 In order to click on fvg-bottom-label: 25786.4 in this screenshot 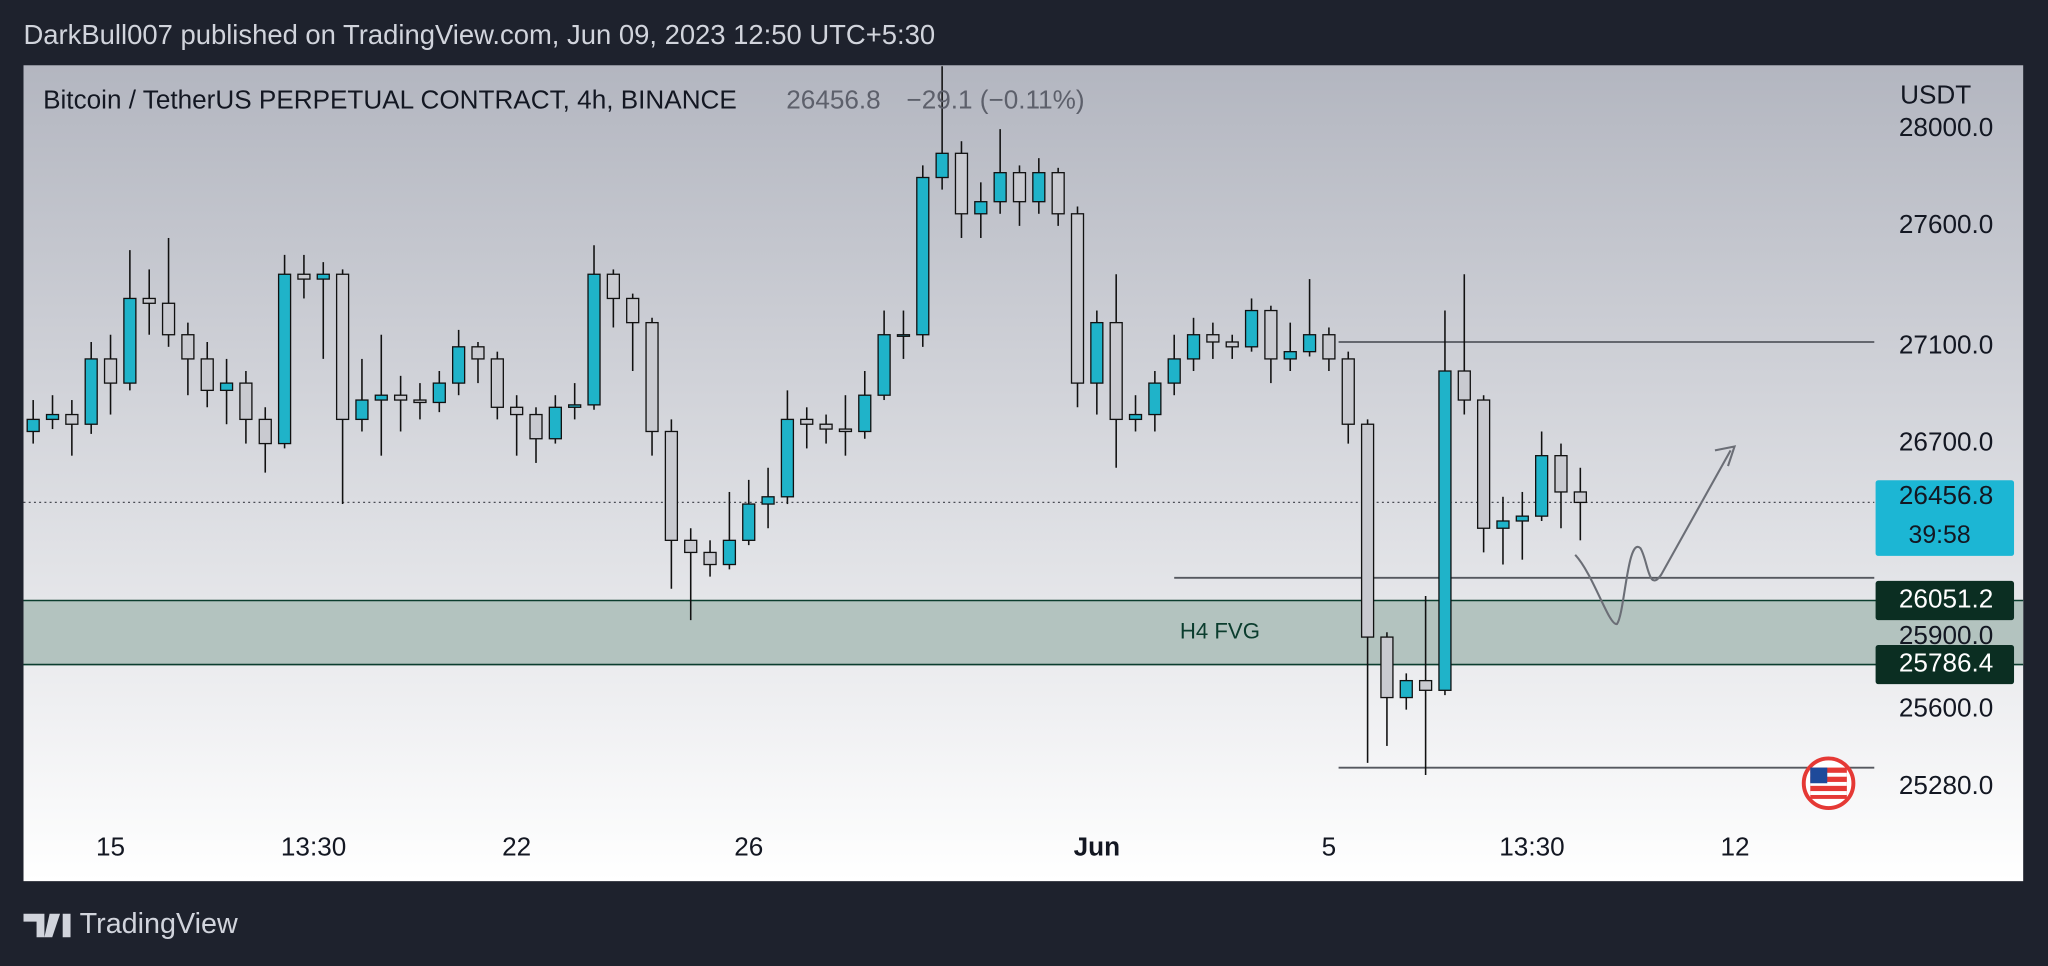, I will do `click(1946, 662)`.